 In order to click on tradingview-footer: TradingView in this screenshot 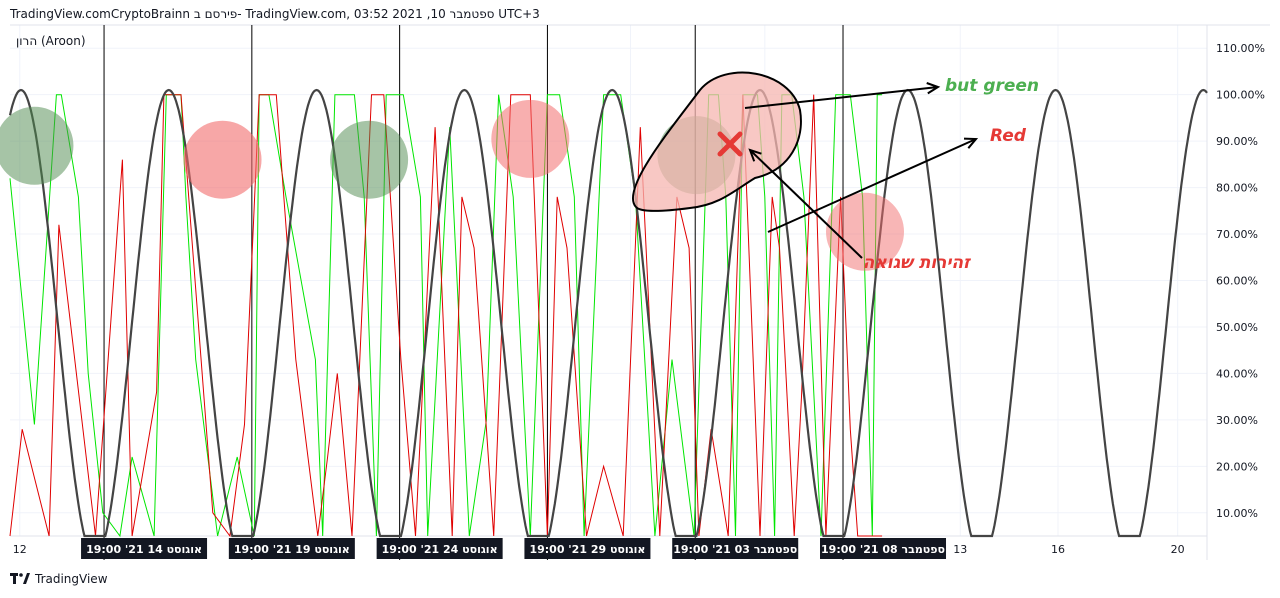, I will do `click(59, 579)`.